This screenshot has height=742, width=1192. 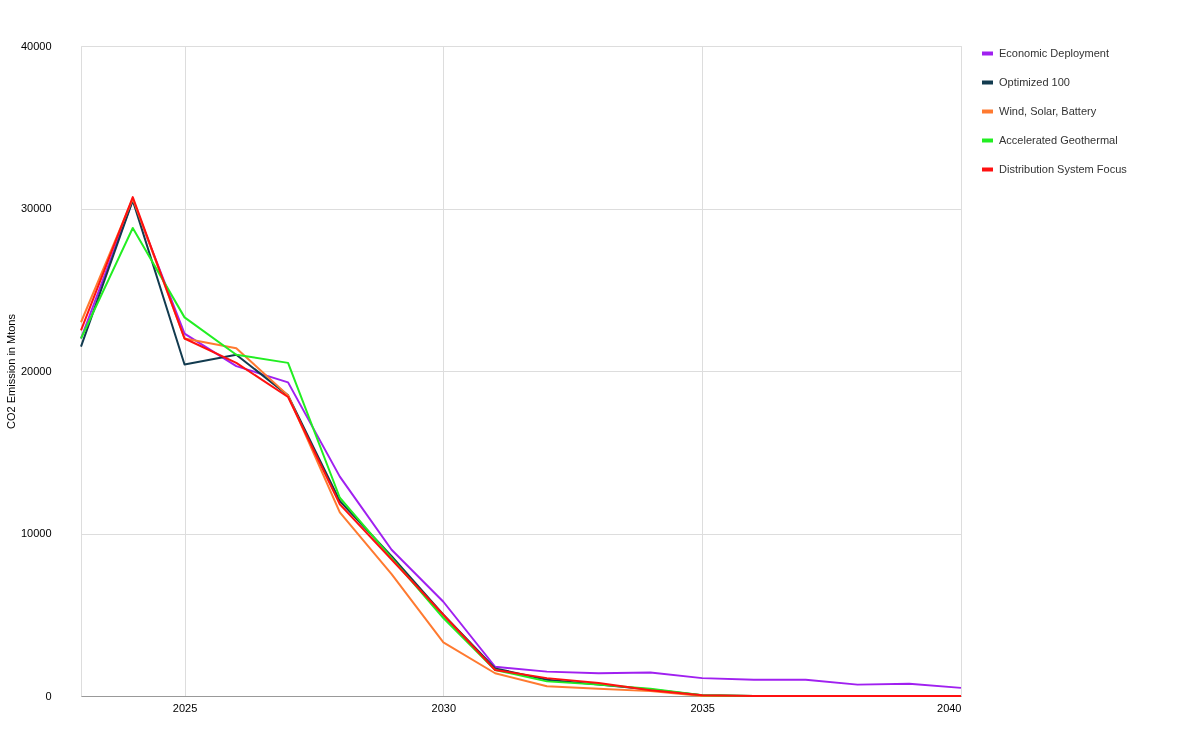 I want to click on x-tick-label: 2030, so click(x=444, y=707).